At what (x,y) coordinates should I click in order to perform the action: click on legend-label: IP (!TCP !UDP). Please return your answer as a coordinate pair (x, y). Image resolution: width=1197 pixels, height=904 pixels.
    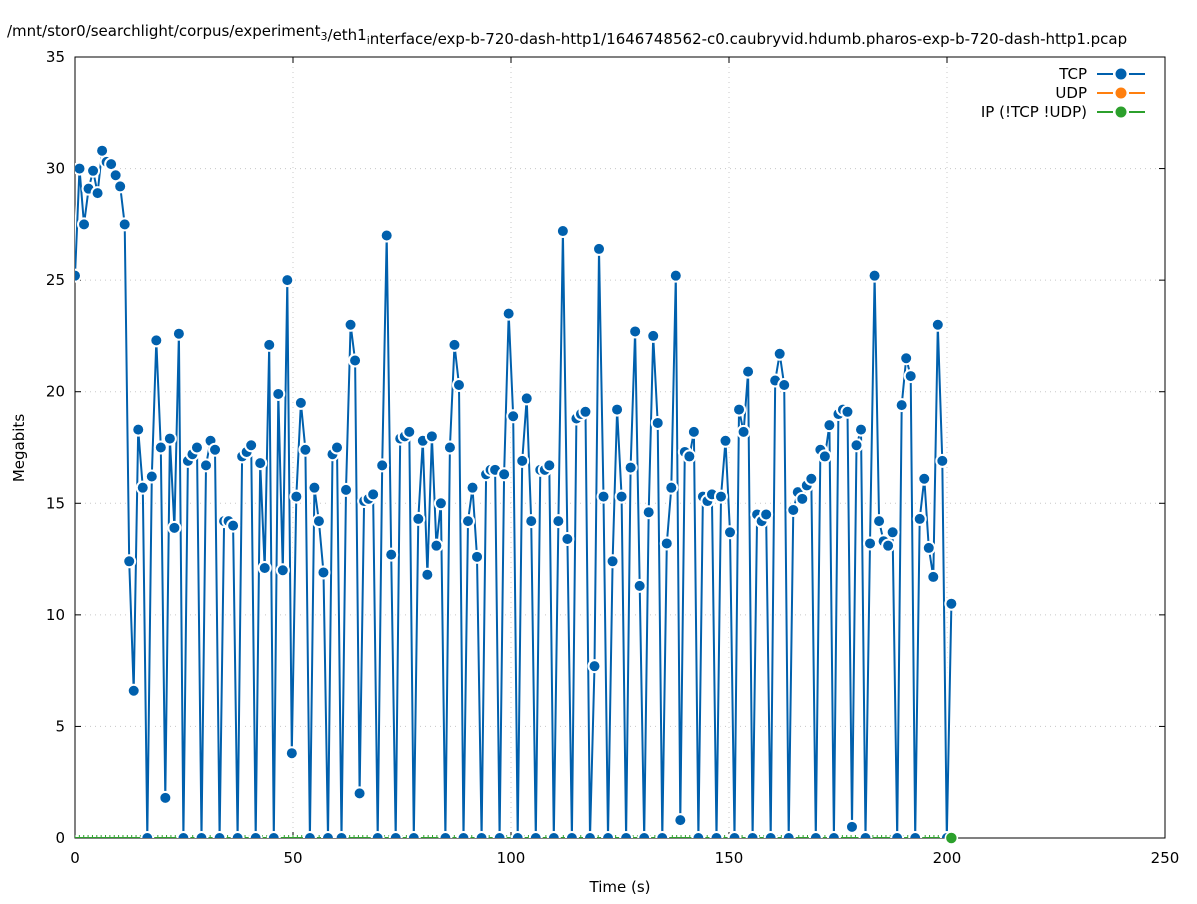
    Looking at the image, I should click on (1034, 112).